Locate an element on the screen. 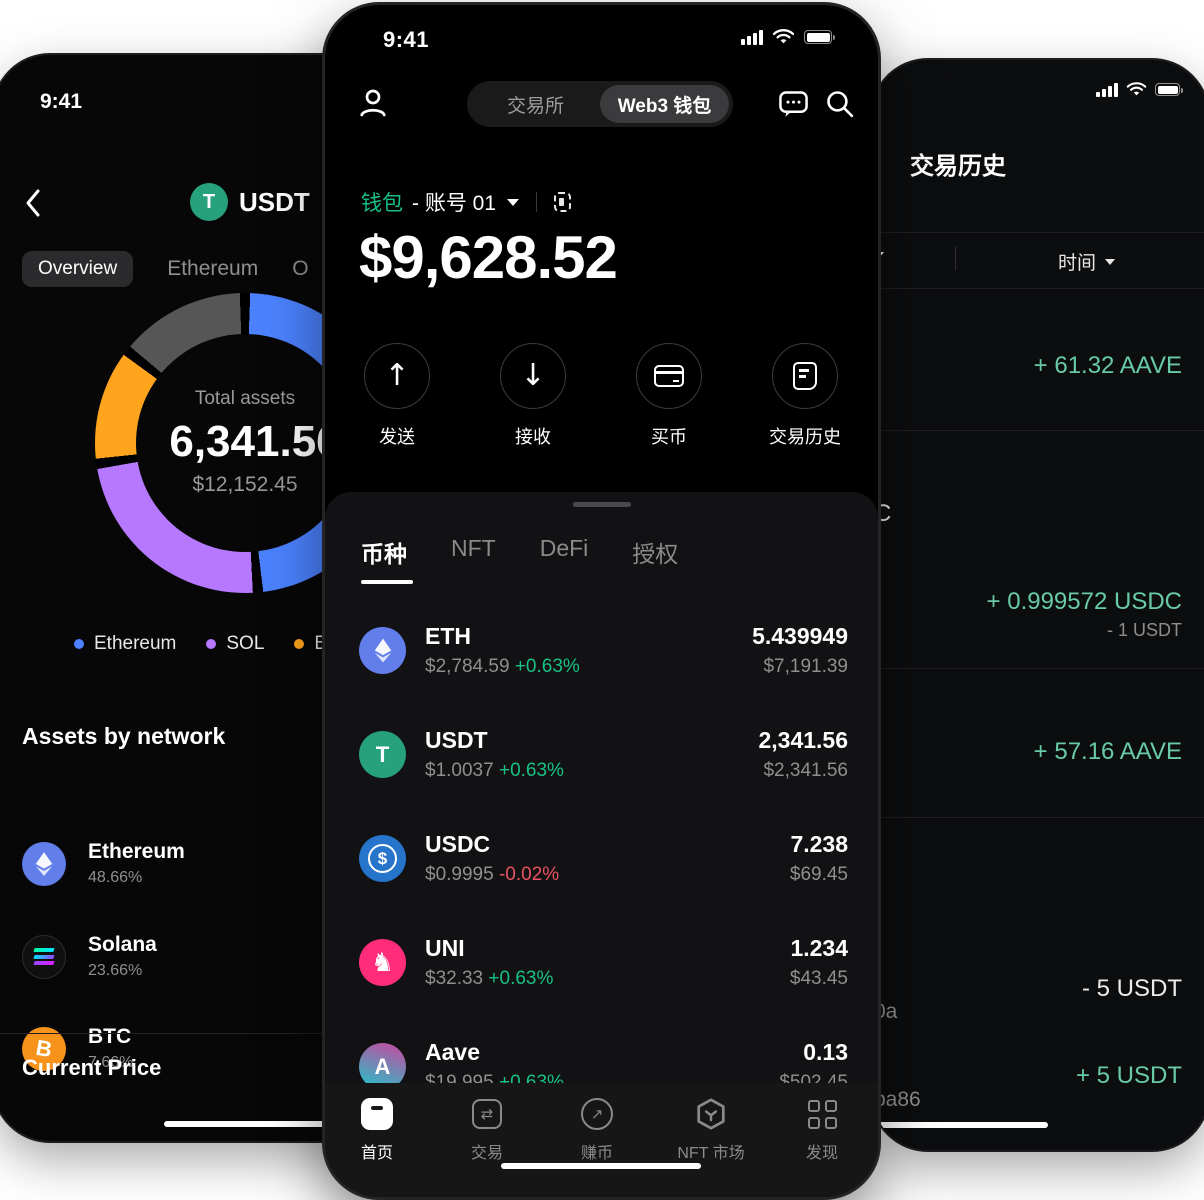 Image resolution: width=1204 pixels, height=1200 pixels. tab-nft: NFT is located at coordinates (473, 548).